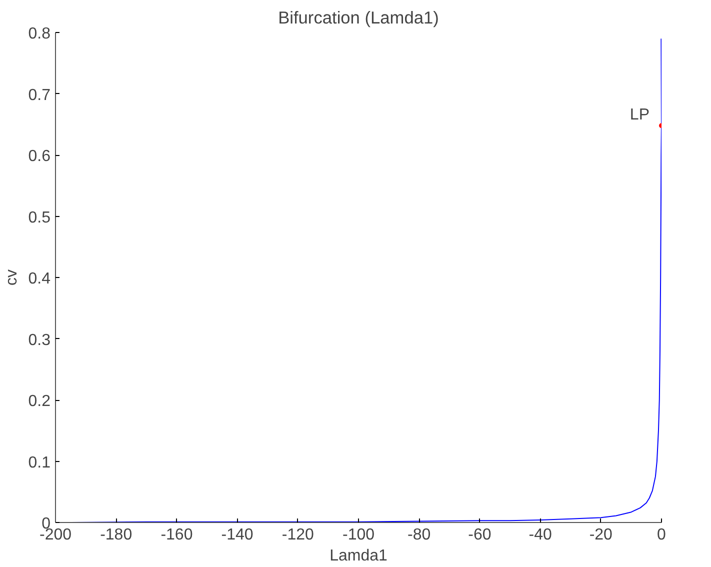 This screenshot has width=711, height=567. Describe the element at coordinates (480, 535) in the screenshot. I see `x-tick-label: -60` at that location.